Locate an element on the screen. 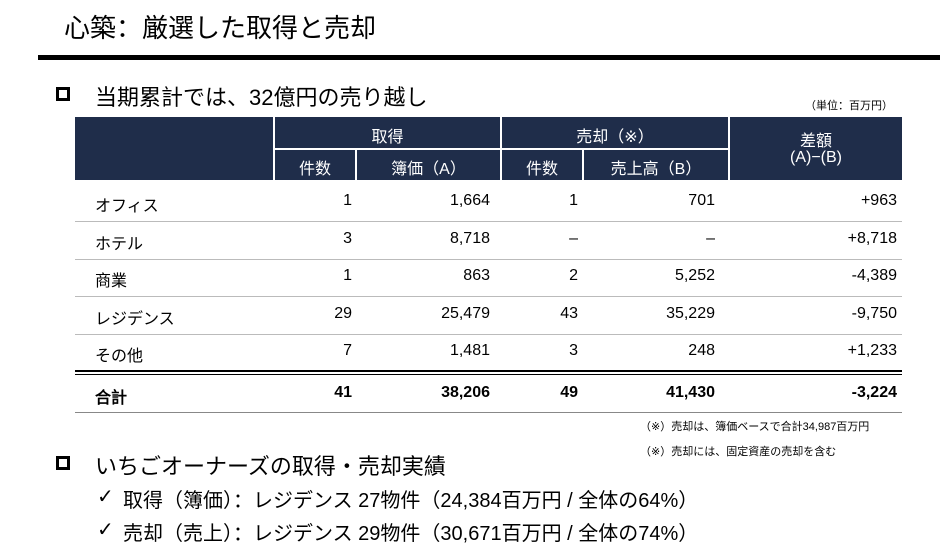 The height and width of the screenshot is (547, 949). header-cell: 売上高（B） is located at coordinates (656, 169).